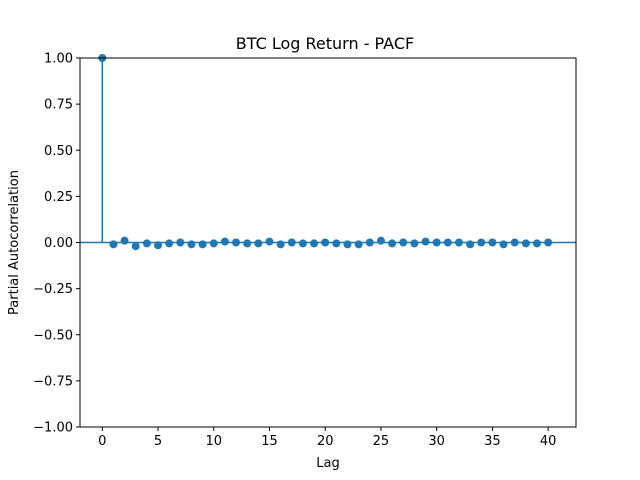  Describe the element at coordinates (58, 243) in the screenshot. I see `y-tick-label: 0.00` at that location.